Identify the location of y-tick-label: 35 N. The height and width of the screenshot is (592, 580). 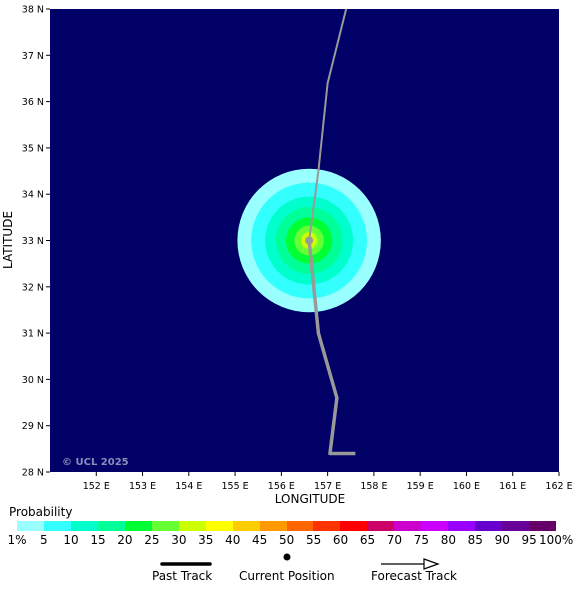
(33, 148).